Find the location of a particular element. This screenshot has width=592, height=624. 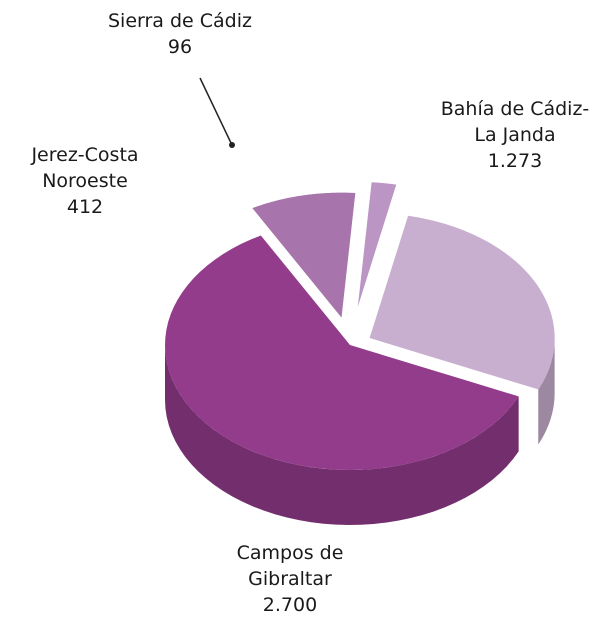

slice-label: Bahía de Cádiz-La Janda 1.273 is located at coordinates (515, 135).